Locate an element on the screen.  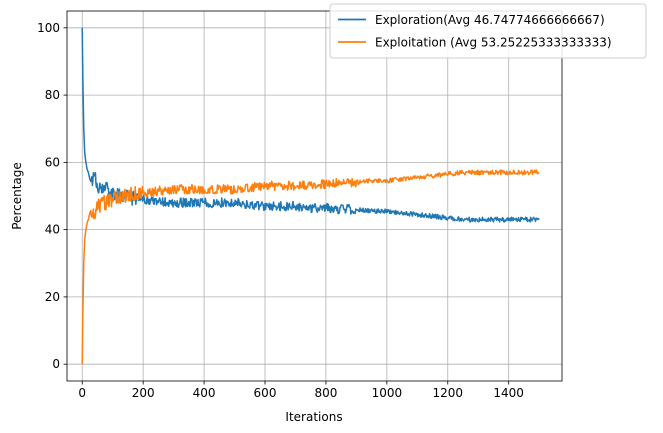
y-tick-label: 0 is located at coordinates (56, 364).